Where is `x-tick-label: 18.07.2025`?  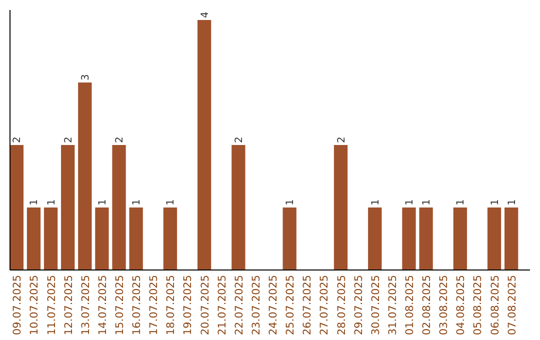 x-tick-label: 18.07.2025 is located at coordinates (171, 305).